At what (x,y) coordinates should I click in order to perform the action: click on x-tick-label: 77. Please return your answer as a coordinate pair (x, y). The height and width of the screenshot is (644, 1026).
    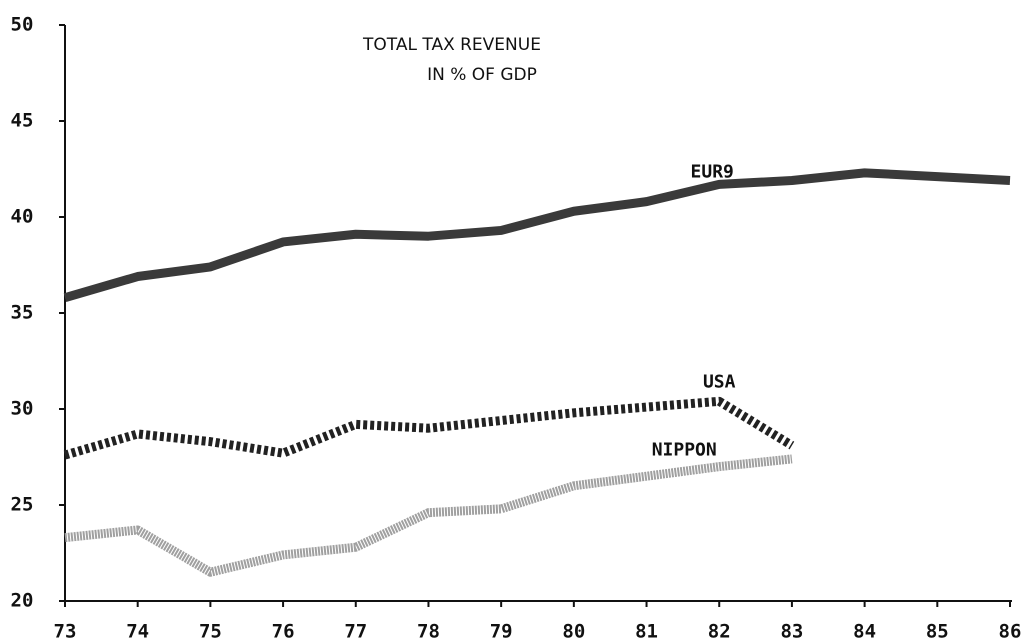
    Looking at the image, I should click on (355, 632).